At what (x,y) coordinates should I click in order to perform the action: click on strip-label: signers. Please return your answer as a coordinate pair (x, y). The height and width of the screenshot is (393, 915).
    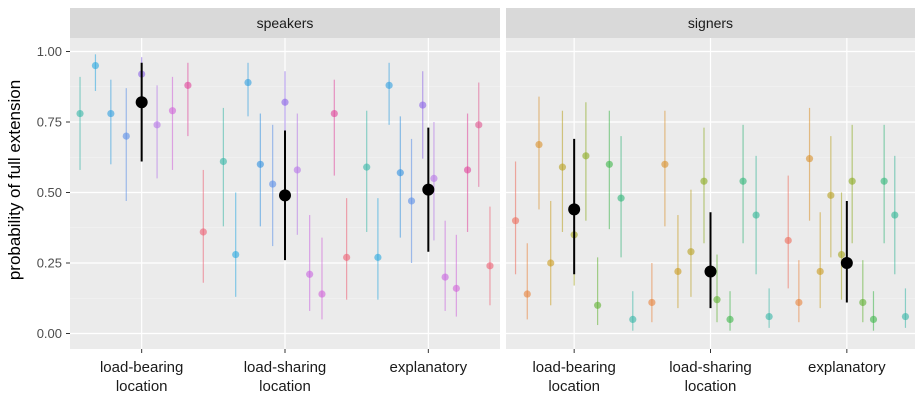
    Looking at the image, I should click on (710, 23).